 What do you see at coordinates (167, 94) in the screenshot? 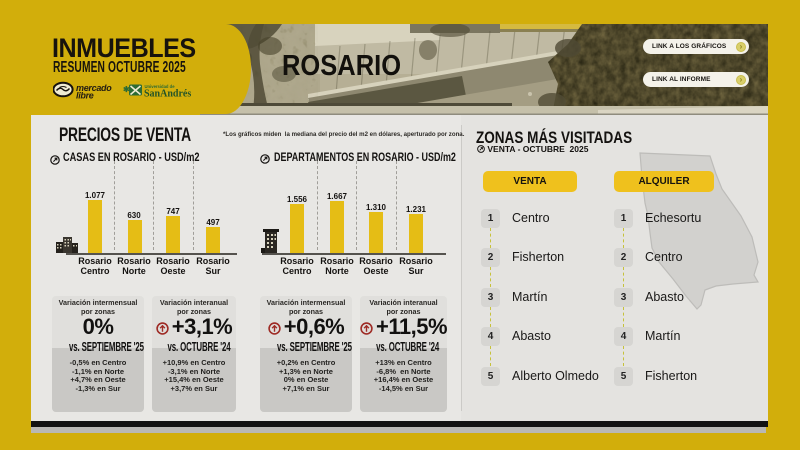
I see `svg-text: SanAndrés` at bounding box center [167, 94].